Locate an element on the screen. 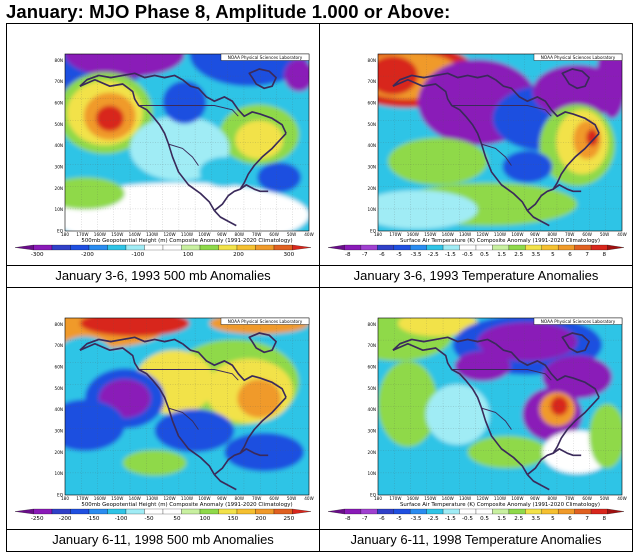 This screenshot has height=553, width=639. colorbar-tick-label: -1.5 is located at coordinates (450, 255).